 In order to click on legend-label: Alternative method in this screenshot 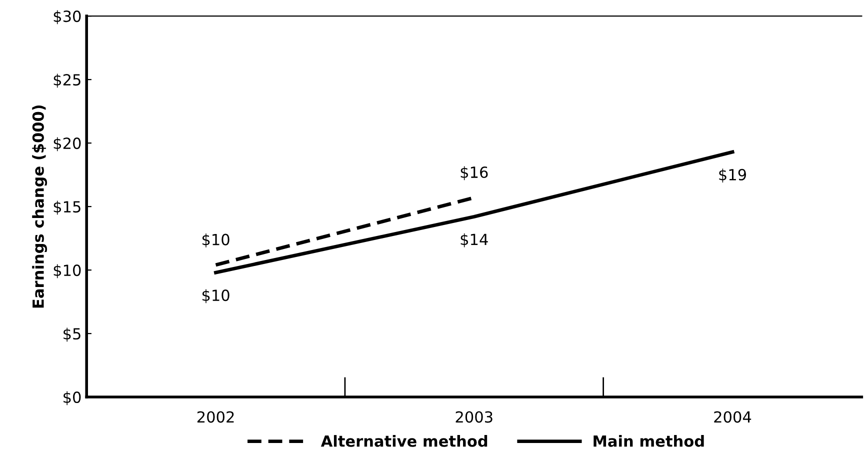, I will do `click(404, 441)`.